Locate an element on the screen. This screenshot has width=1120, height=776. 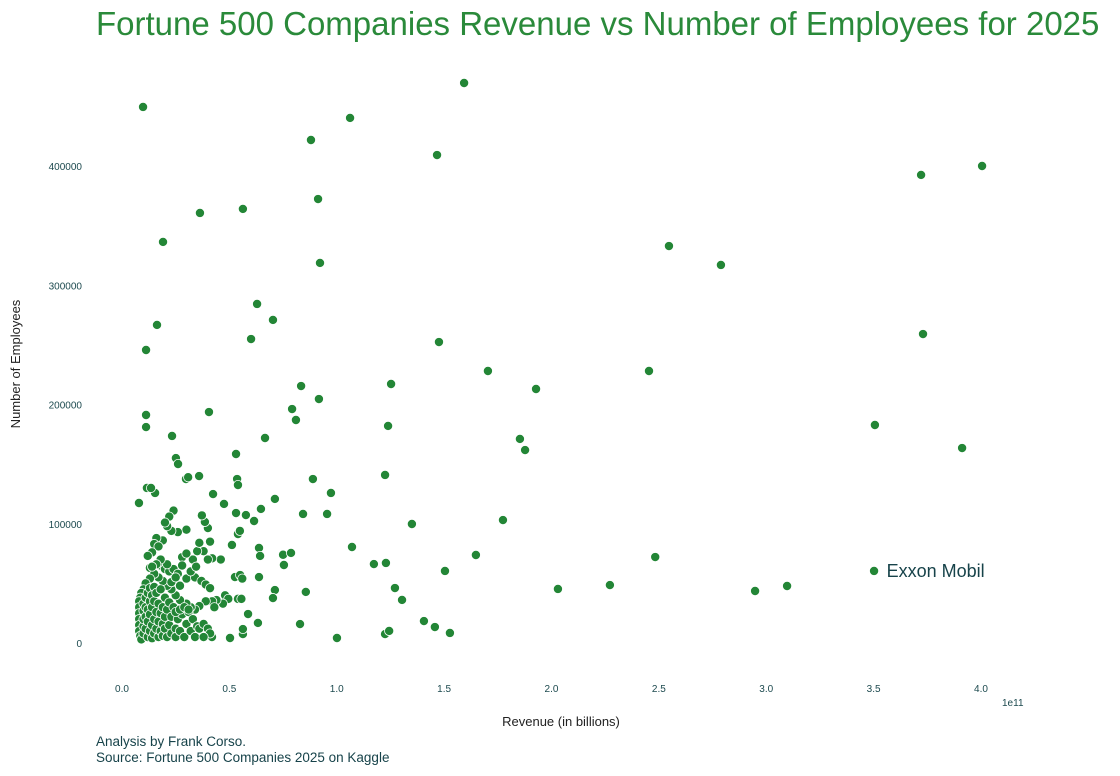
x-tick-label: 2.0 is located at coordinates (552, 689).